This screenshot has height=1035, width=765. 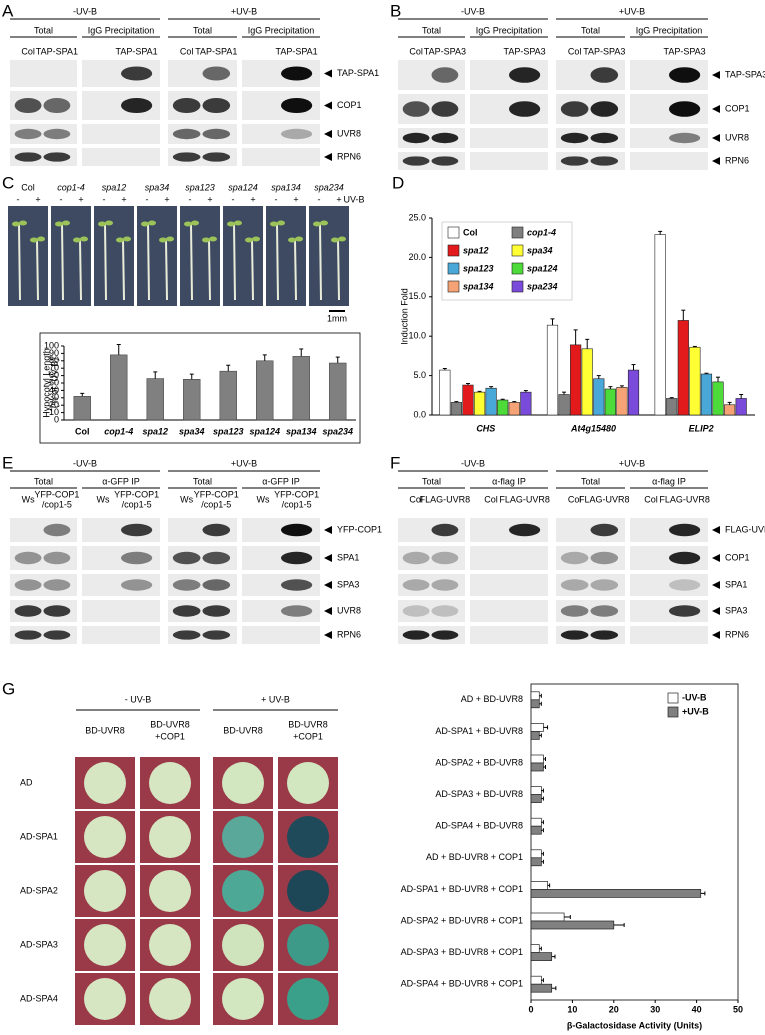 What do you see at coordinates (478, 268) in the screenshot?
I see `legend-label: spa123` at bounding box center [478, 268].